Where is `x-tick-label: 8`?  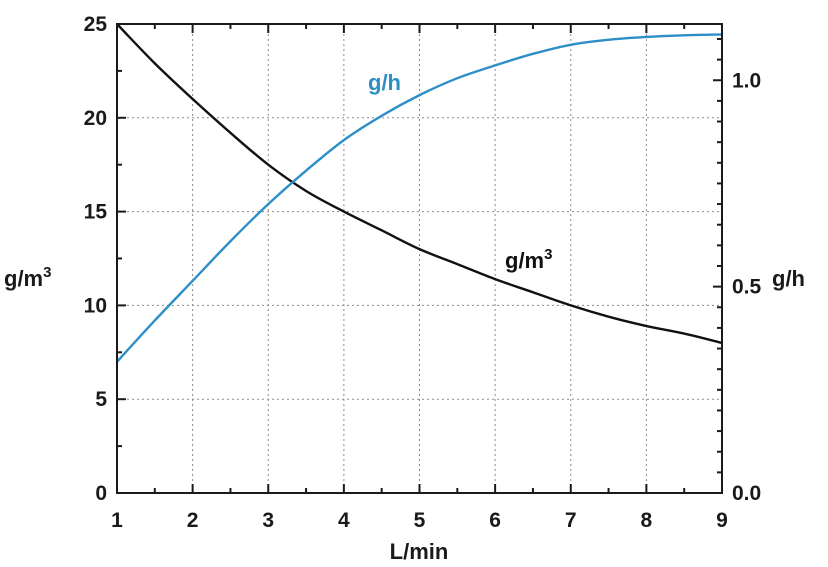
x-tick-label: 8 is located at coordinates (647, 520).